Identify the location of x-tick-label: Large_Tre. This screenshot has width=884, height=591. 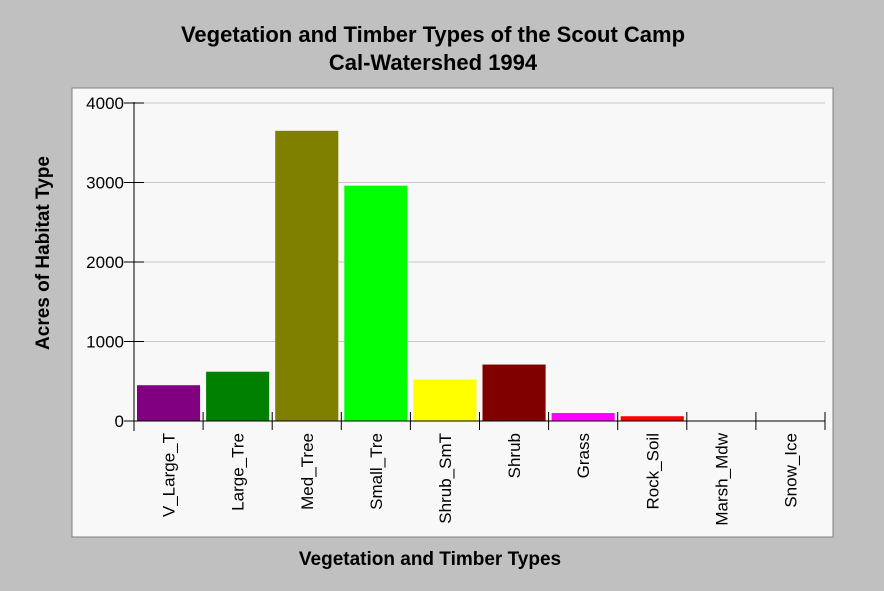
(238, 472).